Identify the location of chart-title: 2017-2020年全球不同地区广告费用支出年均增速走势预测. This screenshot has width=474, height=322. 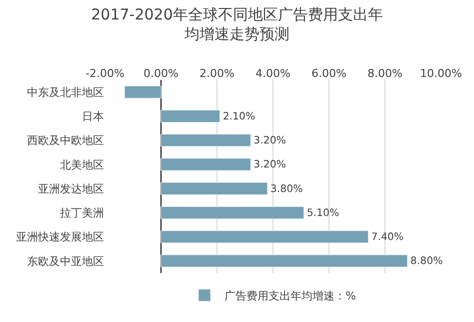
(237, 24).